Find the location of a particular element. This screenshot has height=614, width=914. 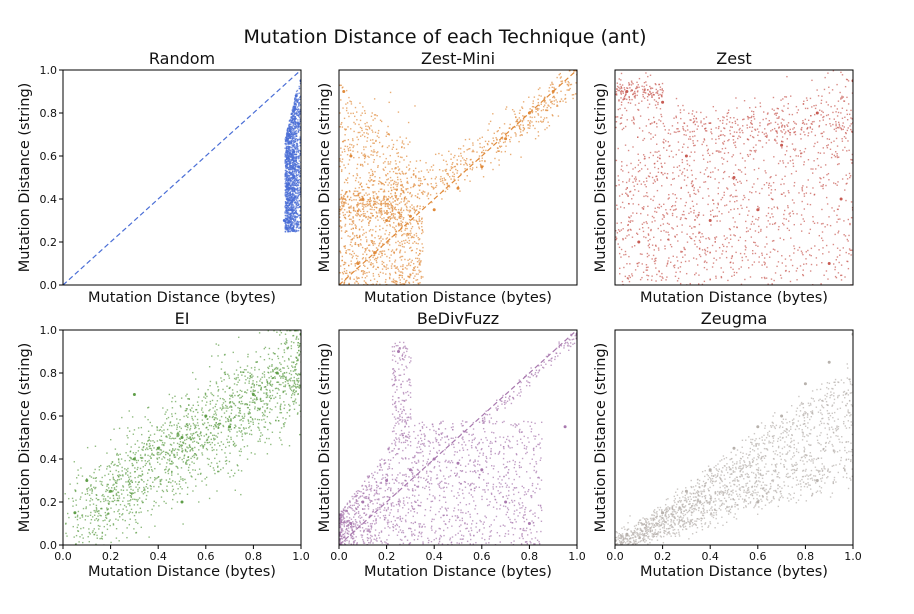

point-cloud is located at coordinates (458, 177).